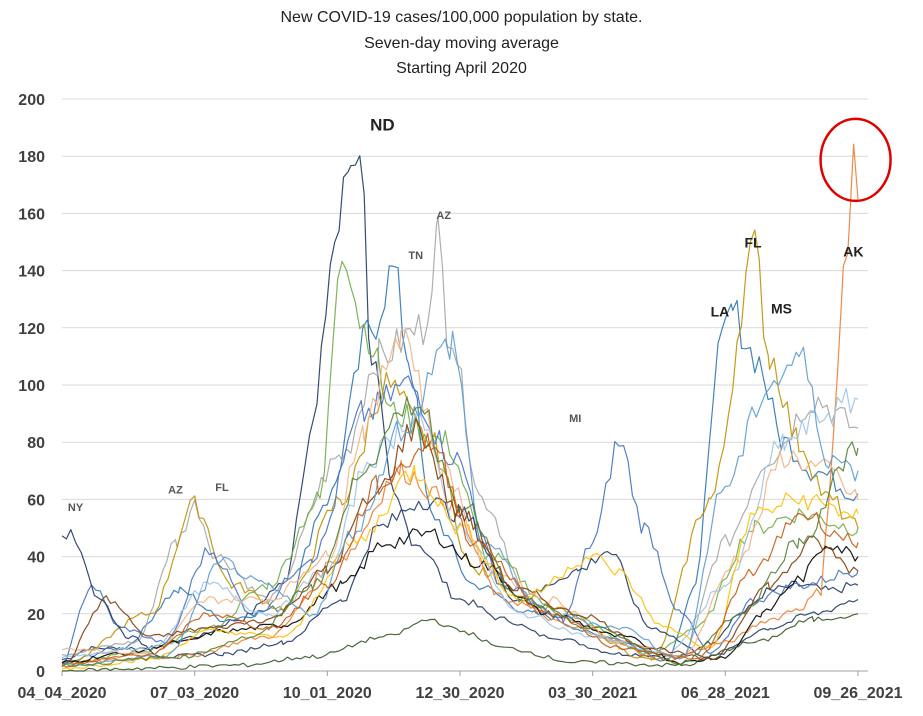 The height and width of the screenshot is (716, 923). I want to click on y-tick-label: 120, so click(31, 329).